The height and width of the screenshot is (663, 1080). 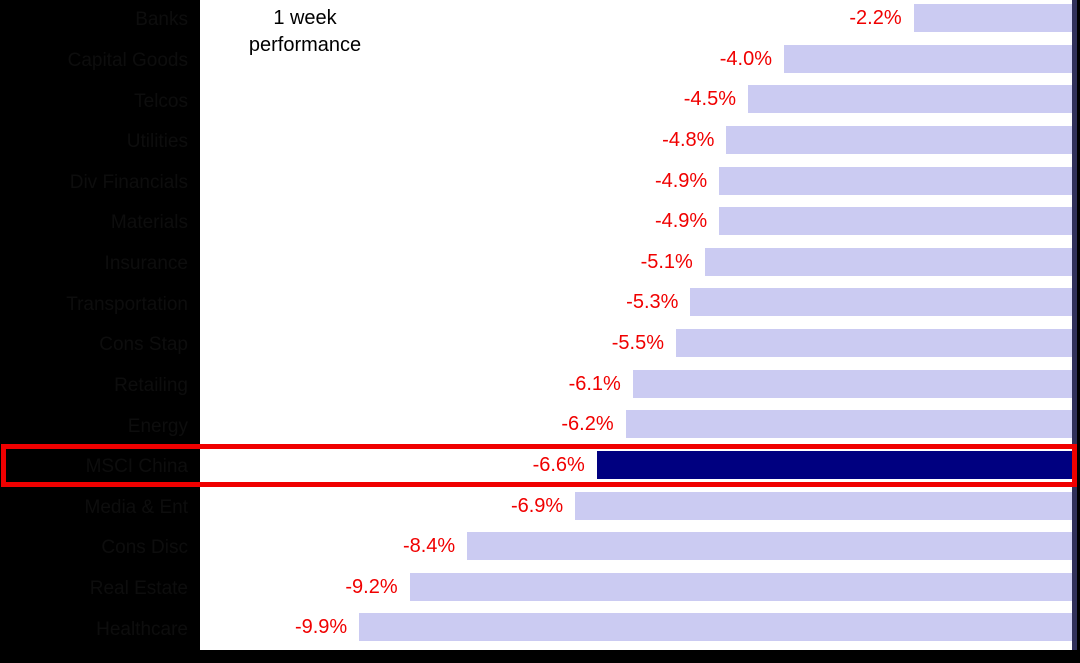 I want to click on category-label: Utilities, so click(x=157, y=142).